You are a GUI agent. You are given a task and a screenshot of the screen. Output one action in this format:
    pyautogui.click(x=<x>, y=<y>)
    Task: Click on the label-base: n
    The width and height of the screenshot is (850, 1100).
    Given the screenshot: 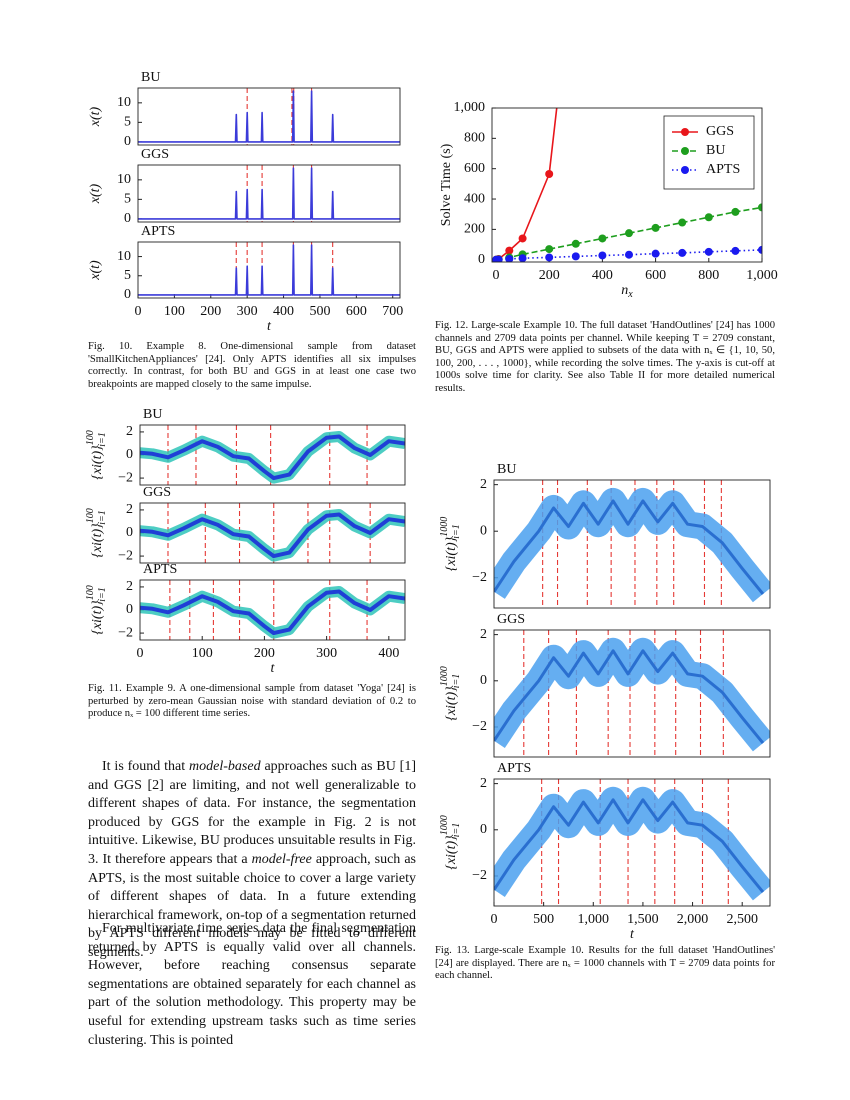 What is the action you would take?
    pyautogui.click(x=624, y=290)
    